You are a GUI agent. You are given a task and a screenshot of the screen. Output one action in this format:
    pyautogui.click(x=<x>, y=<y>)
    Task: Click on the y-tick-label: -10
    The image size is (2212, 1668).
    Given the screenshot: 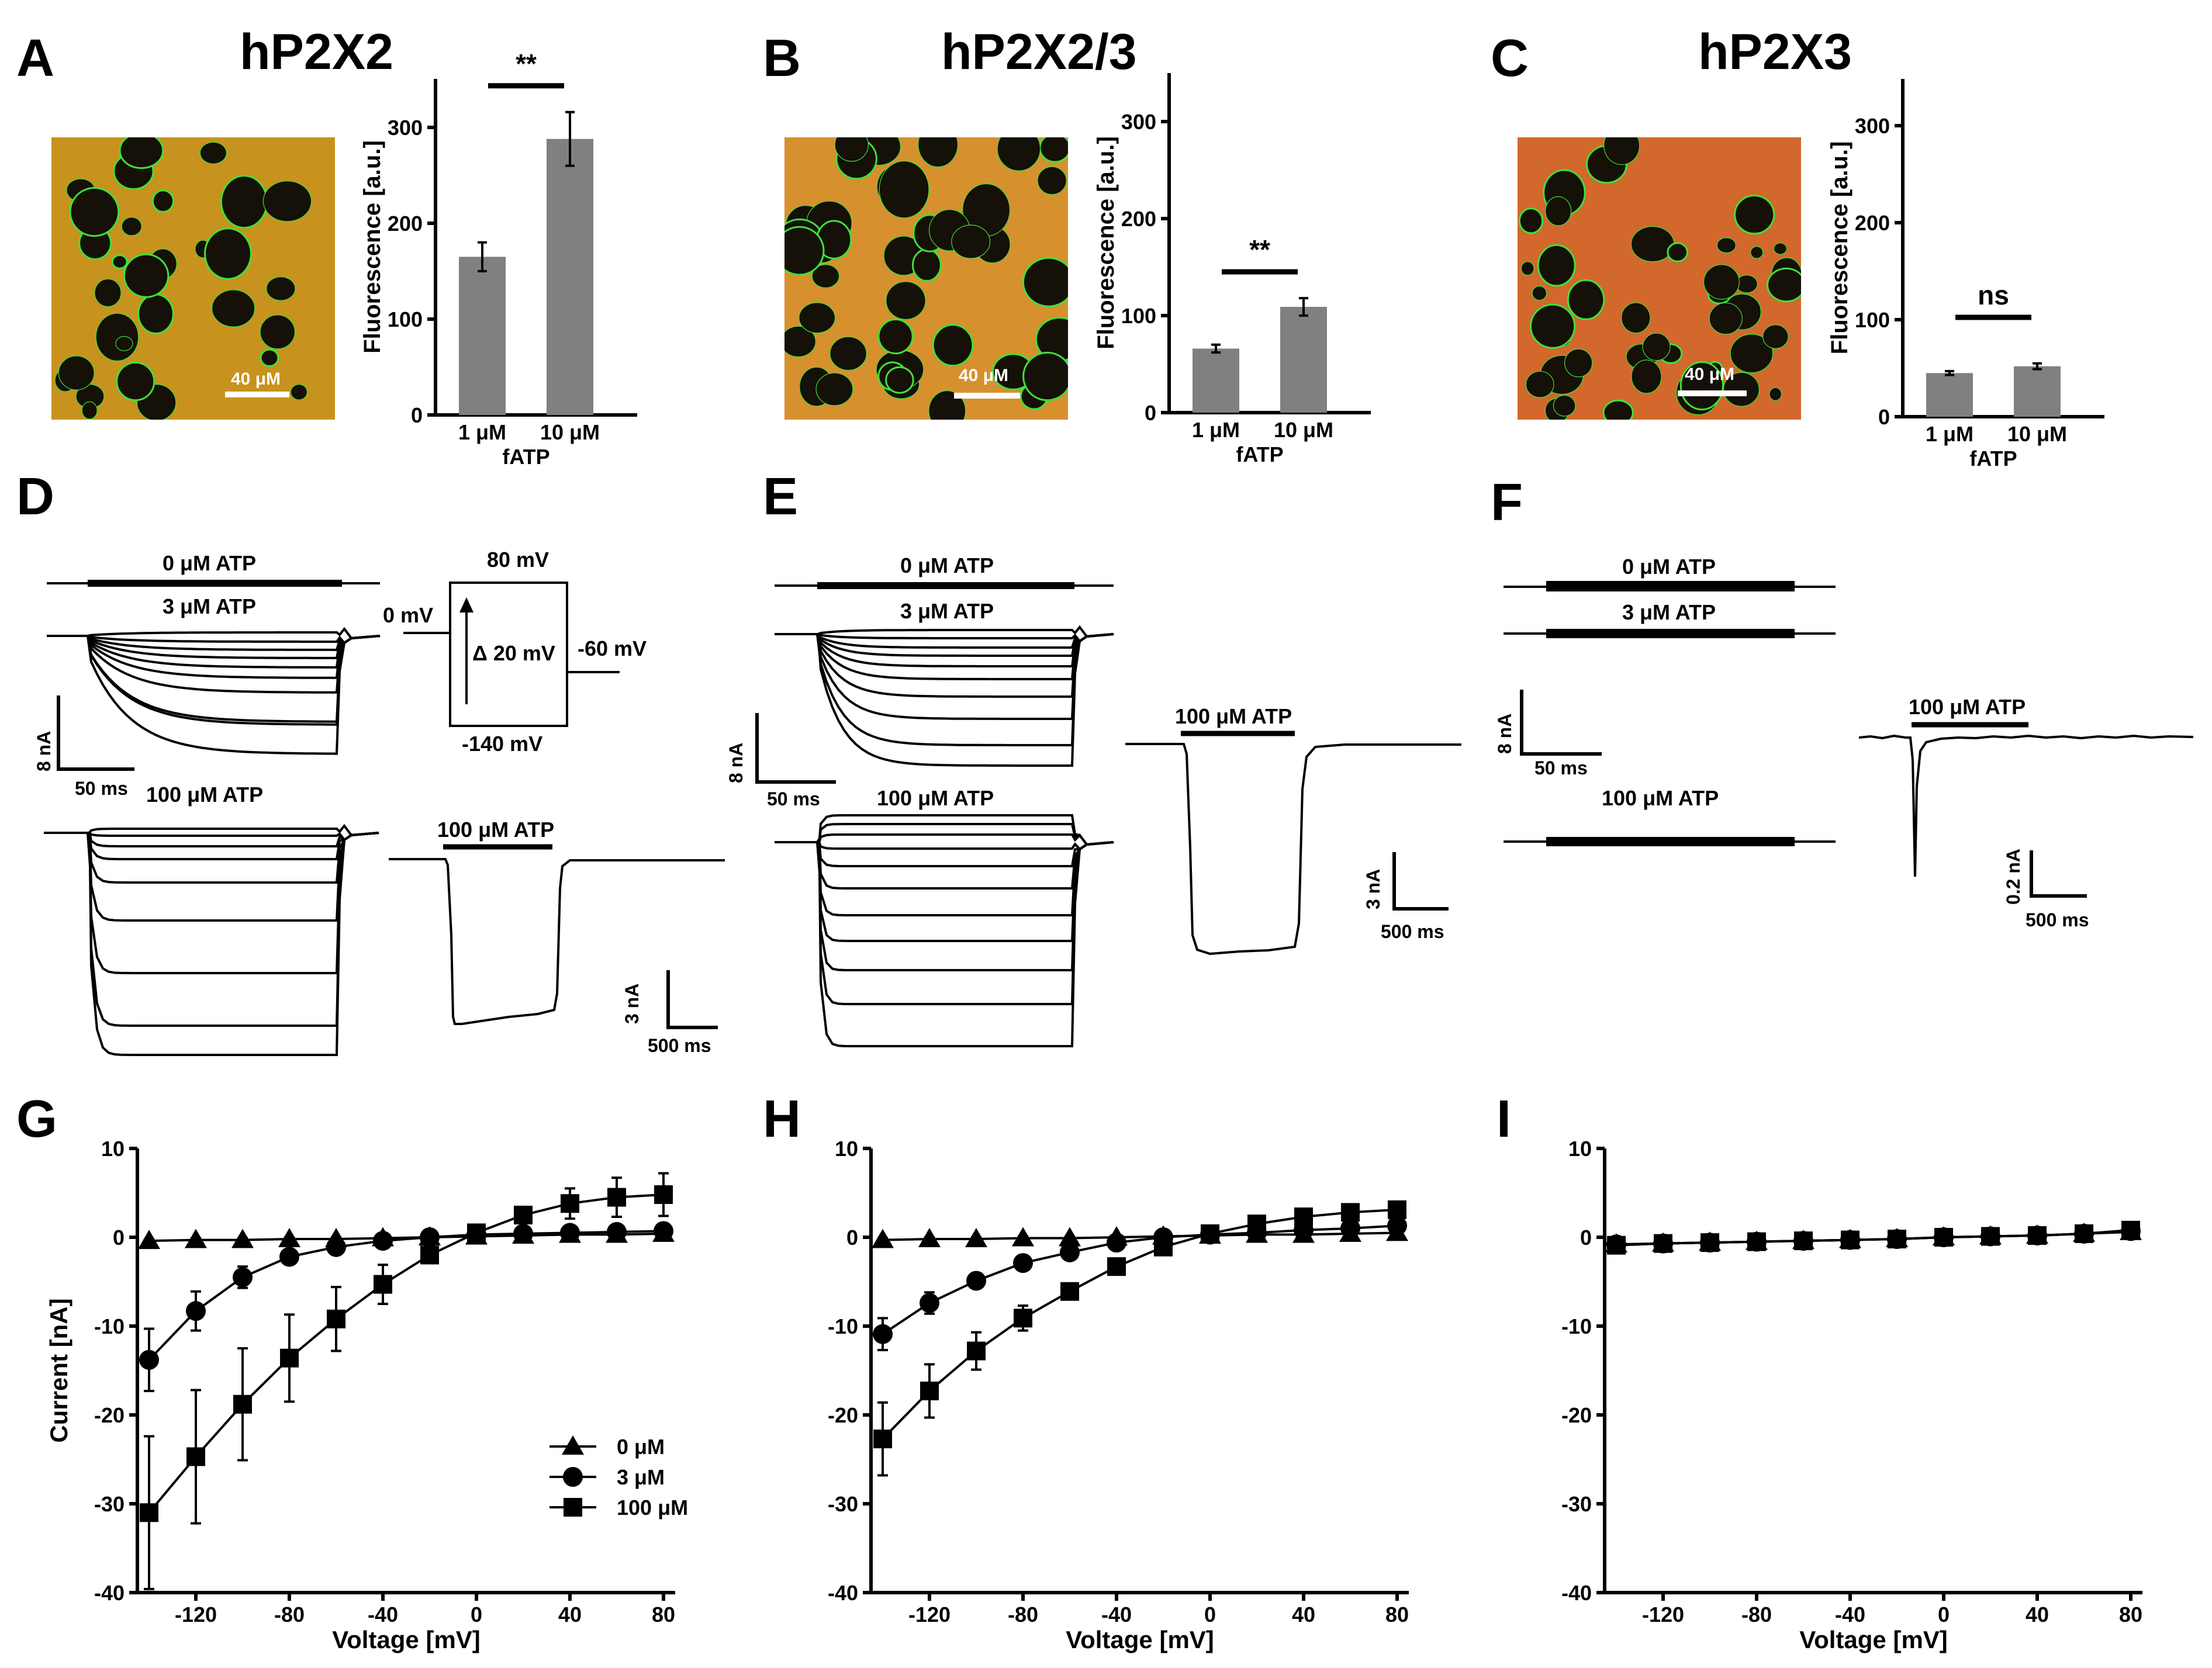 What is the action you would take?
    pyautogui.click(x=109, y=1326)
    